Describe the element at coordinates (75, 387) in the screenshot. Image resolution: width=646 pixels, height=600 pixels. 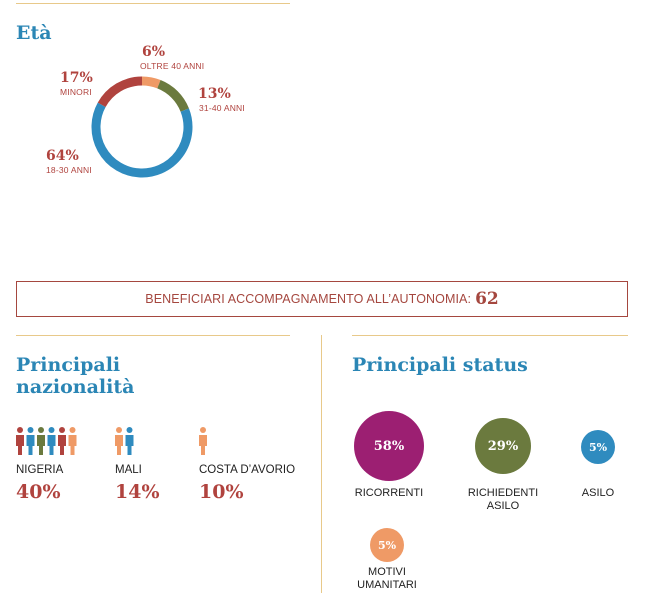
I see `nationalities-heading-line2: nazionalità` at that location.